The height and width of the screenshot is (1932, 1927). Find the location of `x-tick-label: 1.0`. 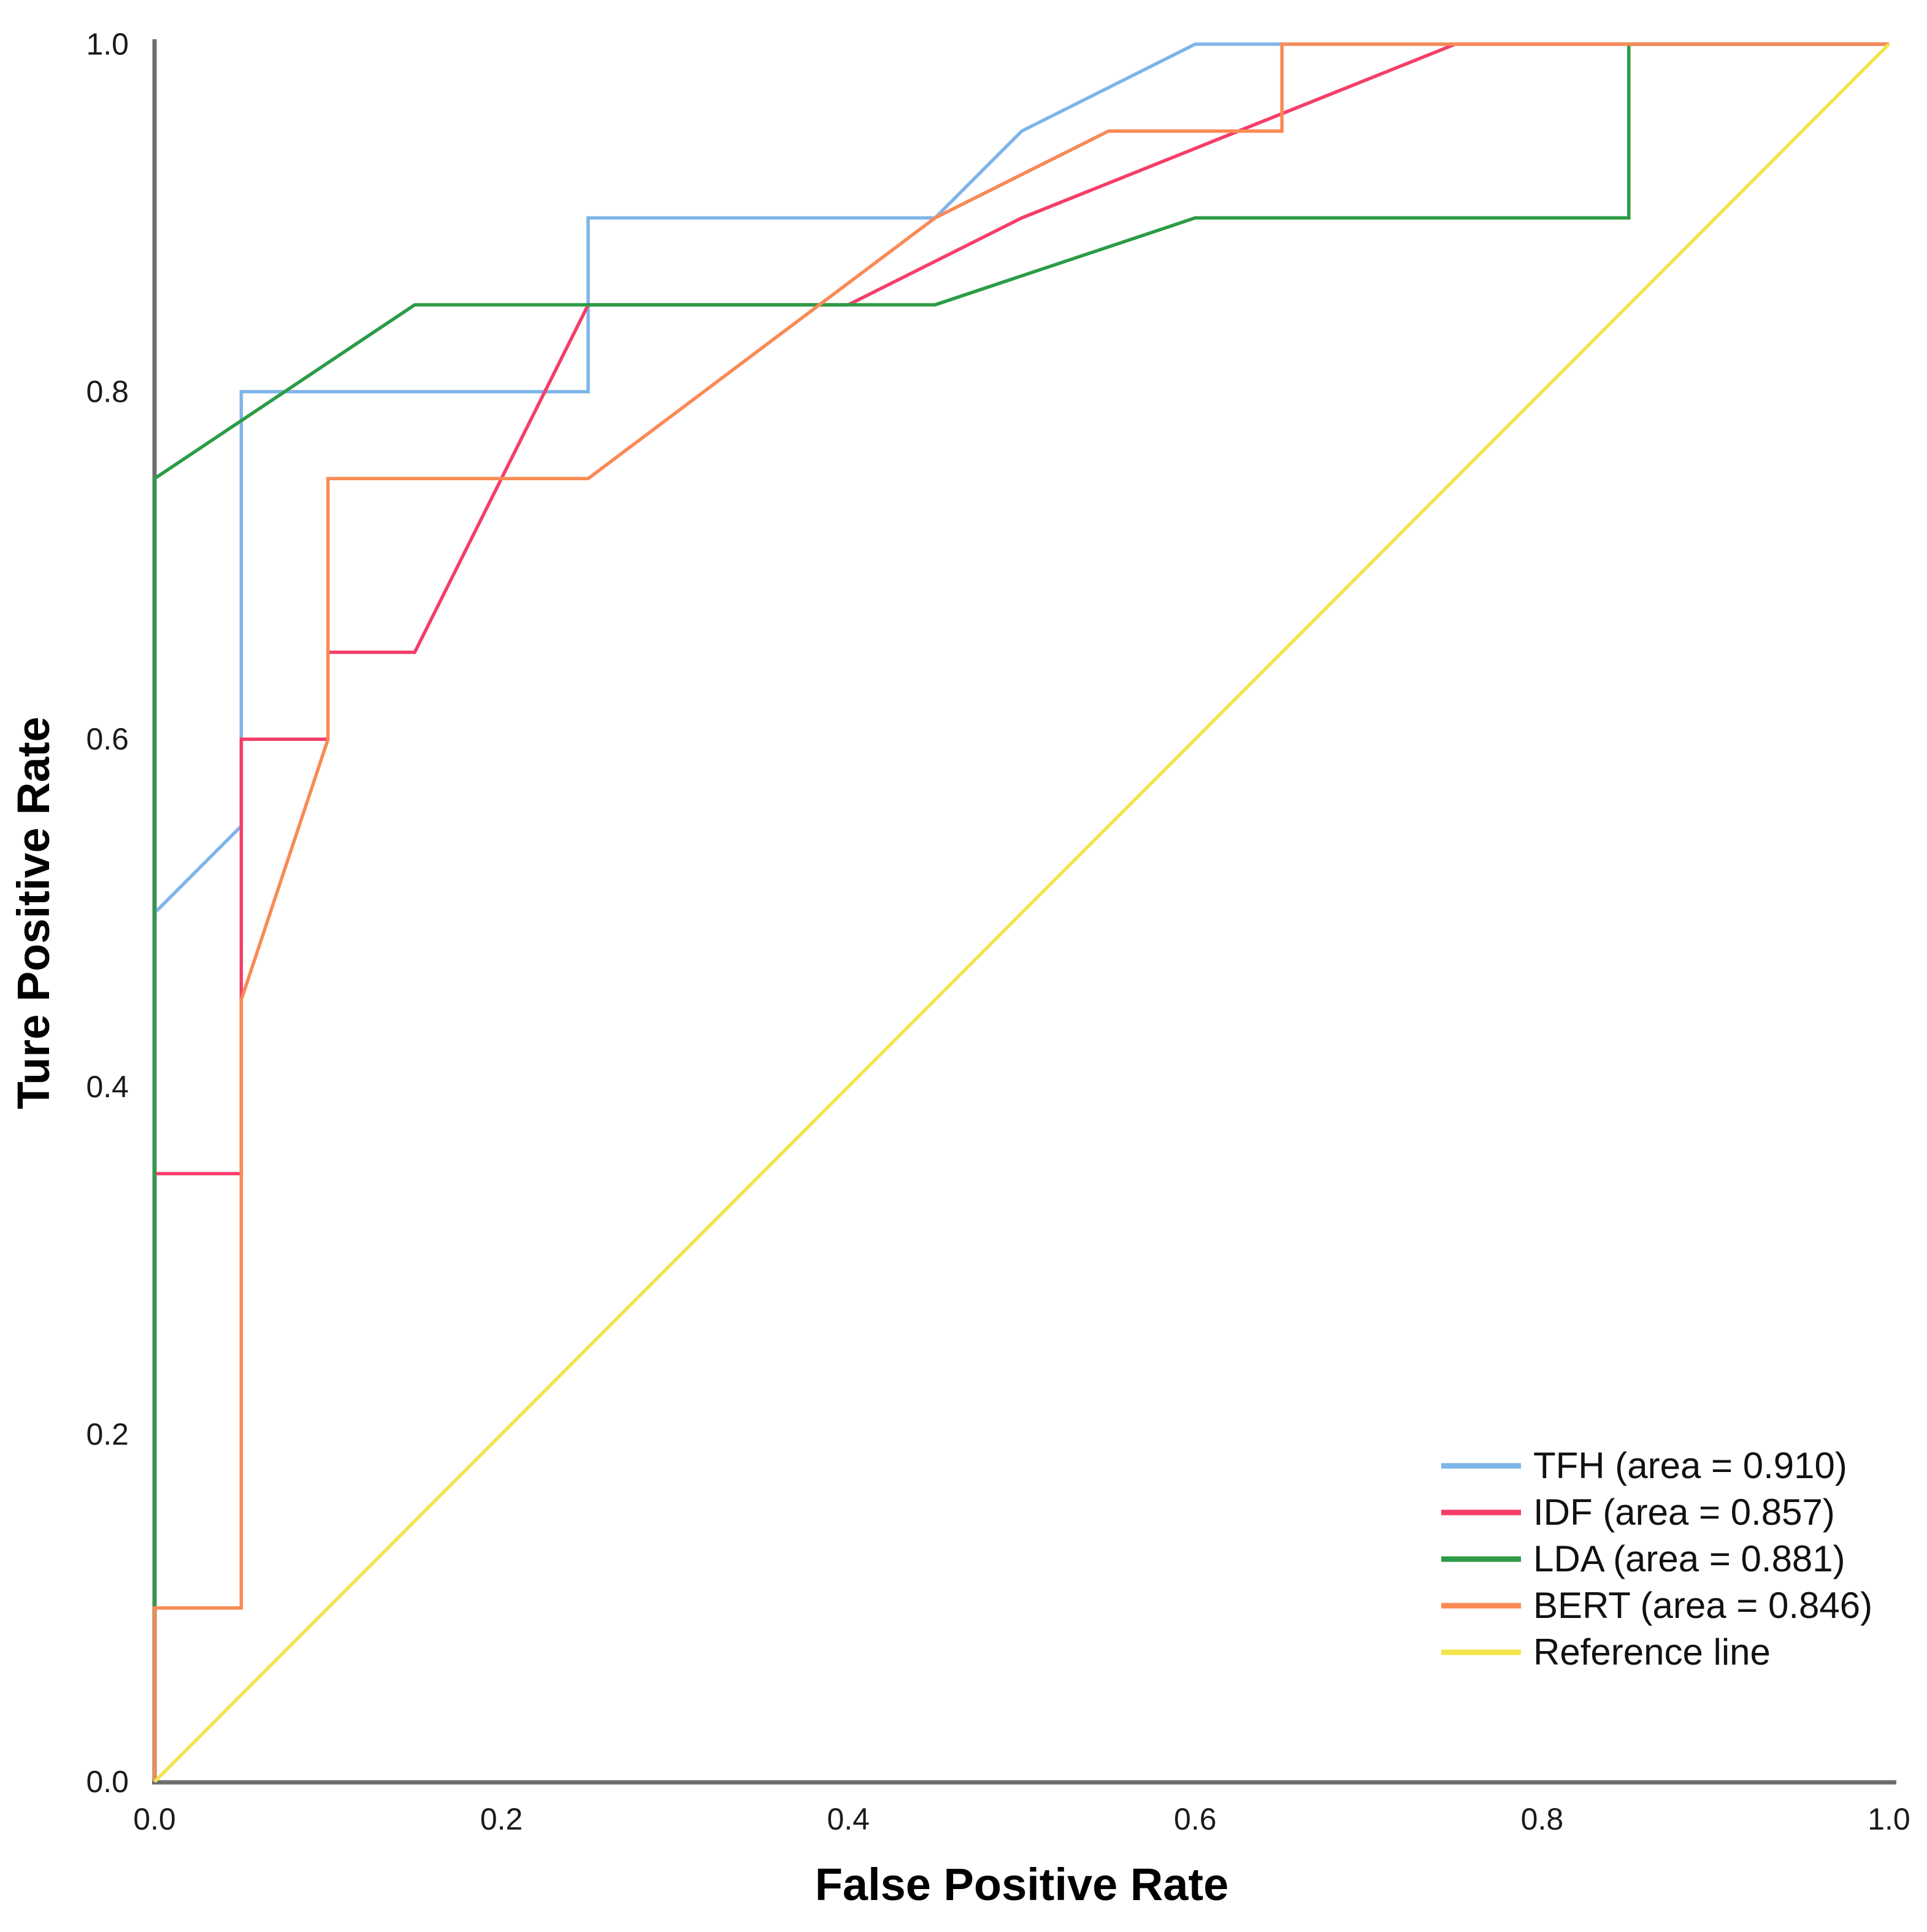

x-tick-label: 1.0 is located at coordinates (1889, 1819).